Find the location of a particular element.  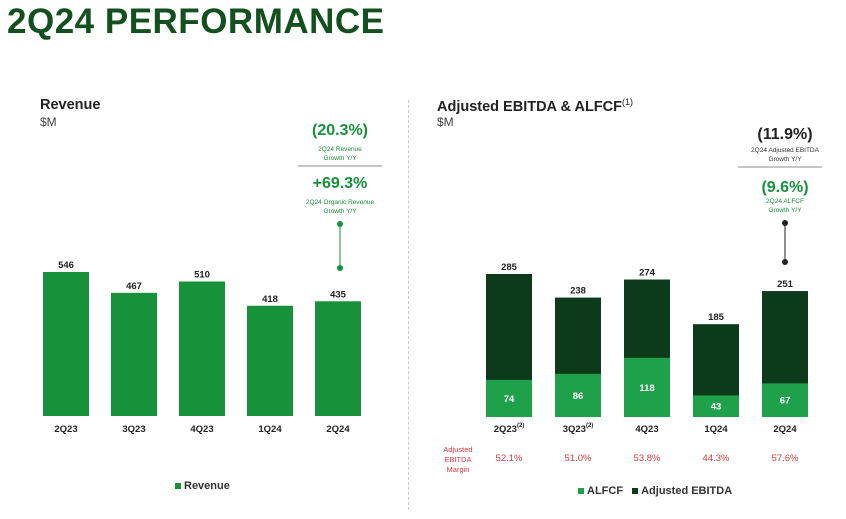

value-label-alfcf-1q24: 43 is located at coordinates (716, 407).